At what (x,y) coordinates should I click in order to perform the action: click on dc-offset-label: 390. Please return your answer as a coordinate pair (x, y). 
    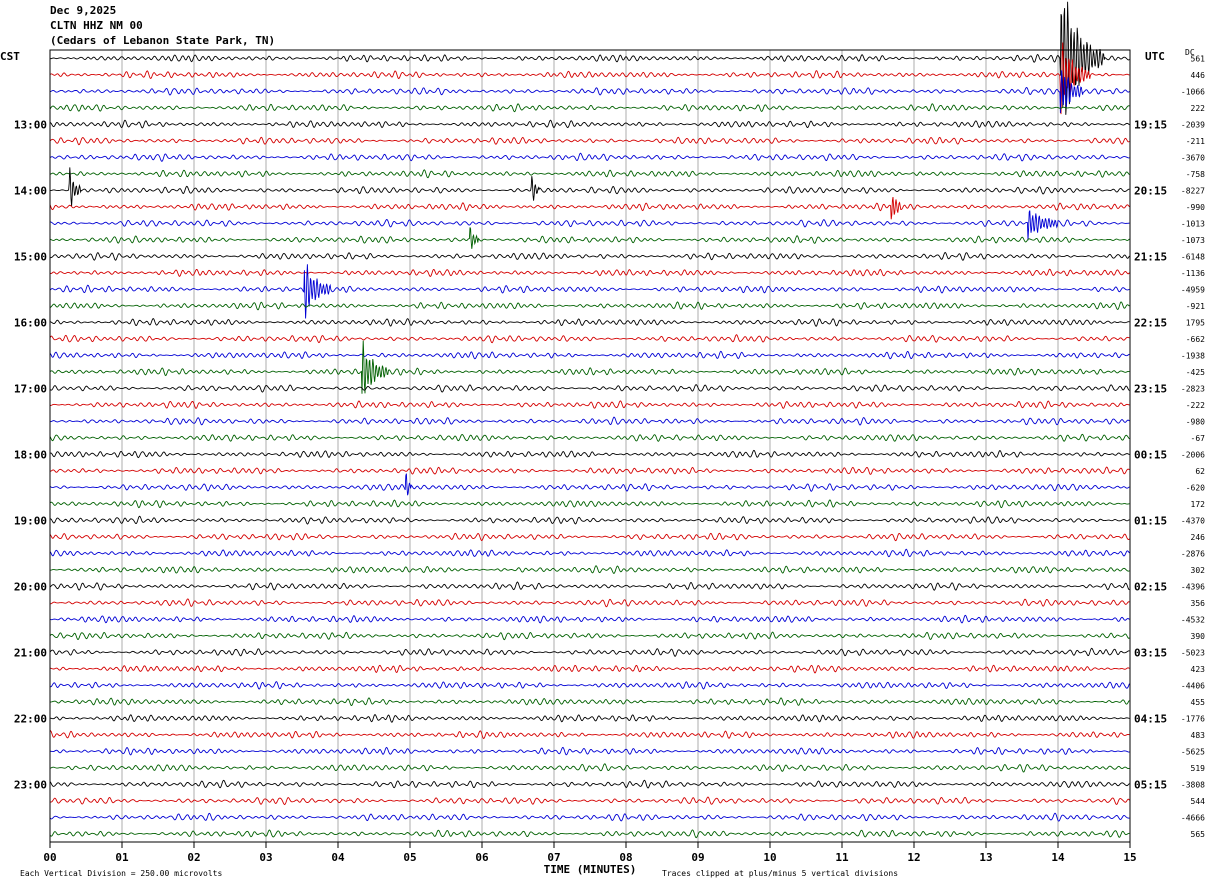
    Looking at the image, I should click on (1198, 636).